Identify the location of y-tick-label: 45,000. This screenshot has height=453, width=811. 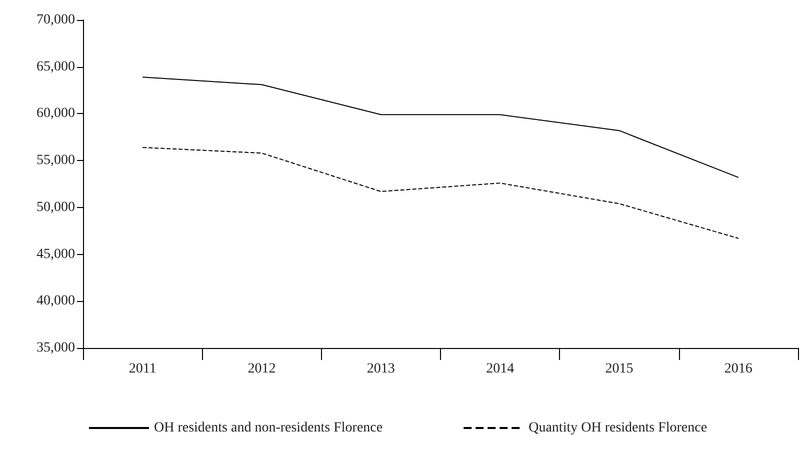
(55, 254).